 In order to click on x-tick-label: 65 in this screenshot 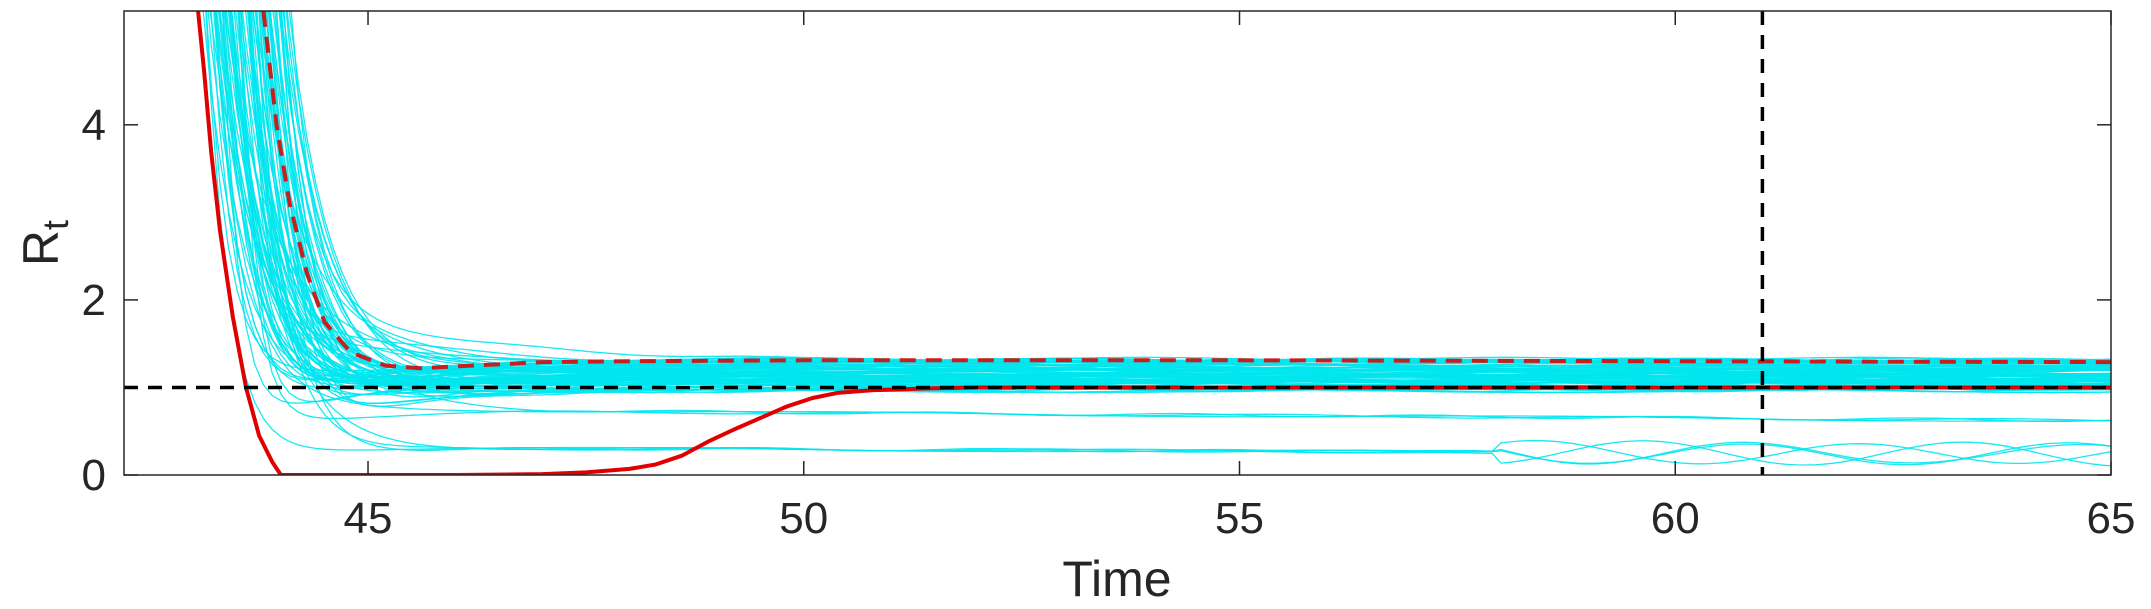, I will do `click(2111, 518)`.